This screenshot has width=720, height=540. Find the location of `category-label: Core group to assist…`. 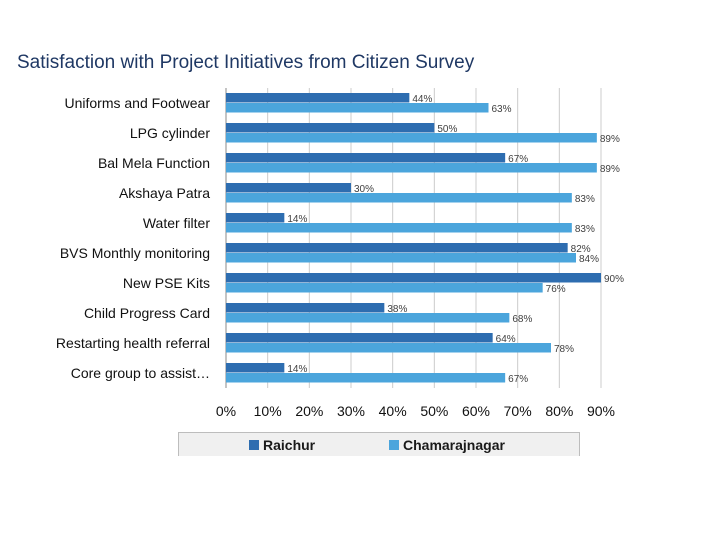

category-label: Core group to assist… is located at coordinates (140, 373).